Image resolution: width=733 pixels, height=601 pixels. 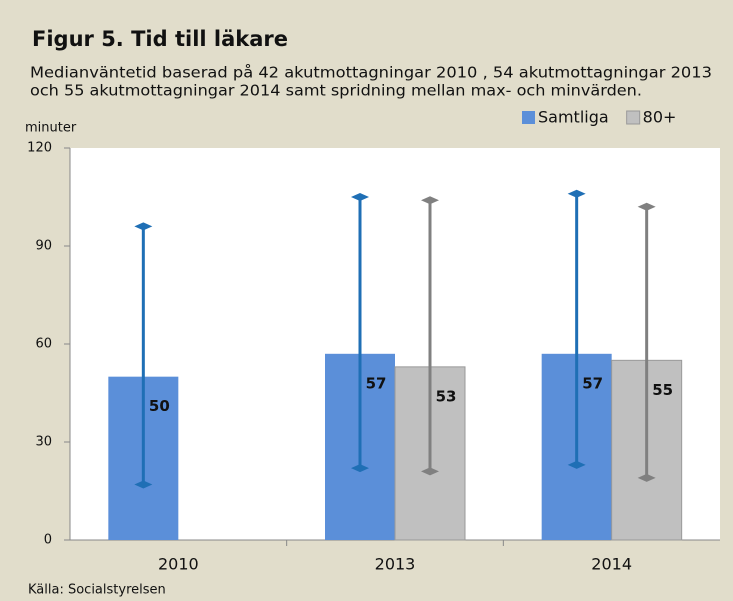 I want to click on y-tick-label: 60, so click(x=43, y=344).